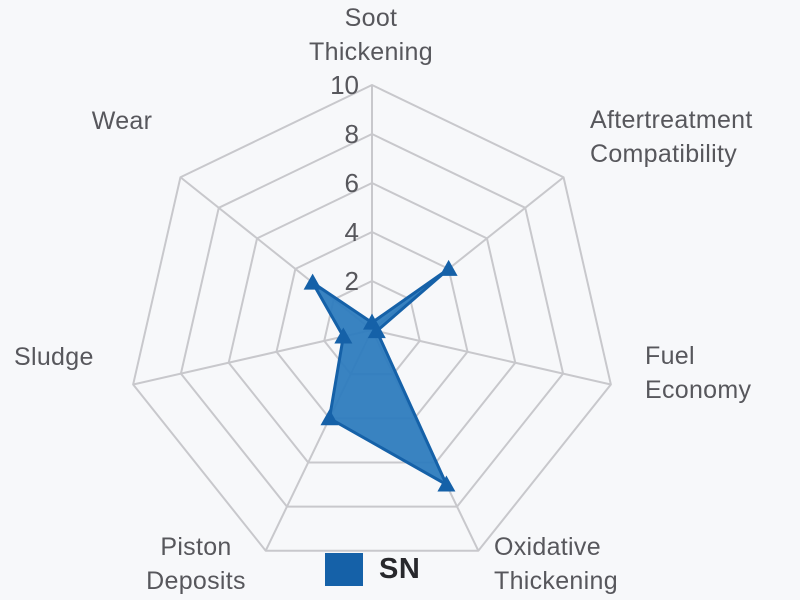 The width and height of the screenshot is (800, 600). I want to click on axis-label-aftertreatment-compatibility: Aftertreatment Compatibility, so click(671, 137).